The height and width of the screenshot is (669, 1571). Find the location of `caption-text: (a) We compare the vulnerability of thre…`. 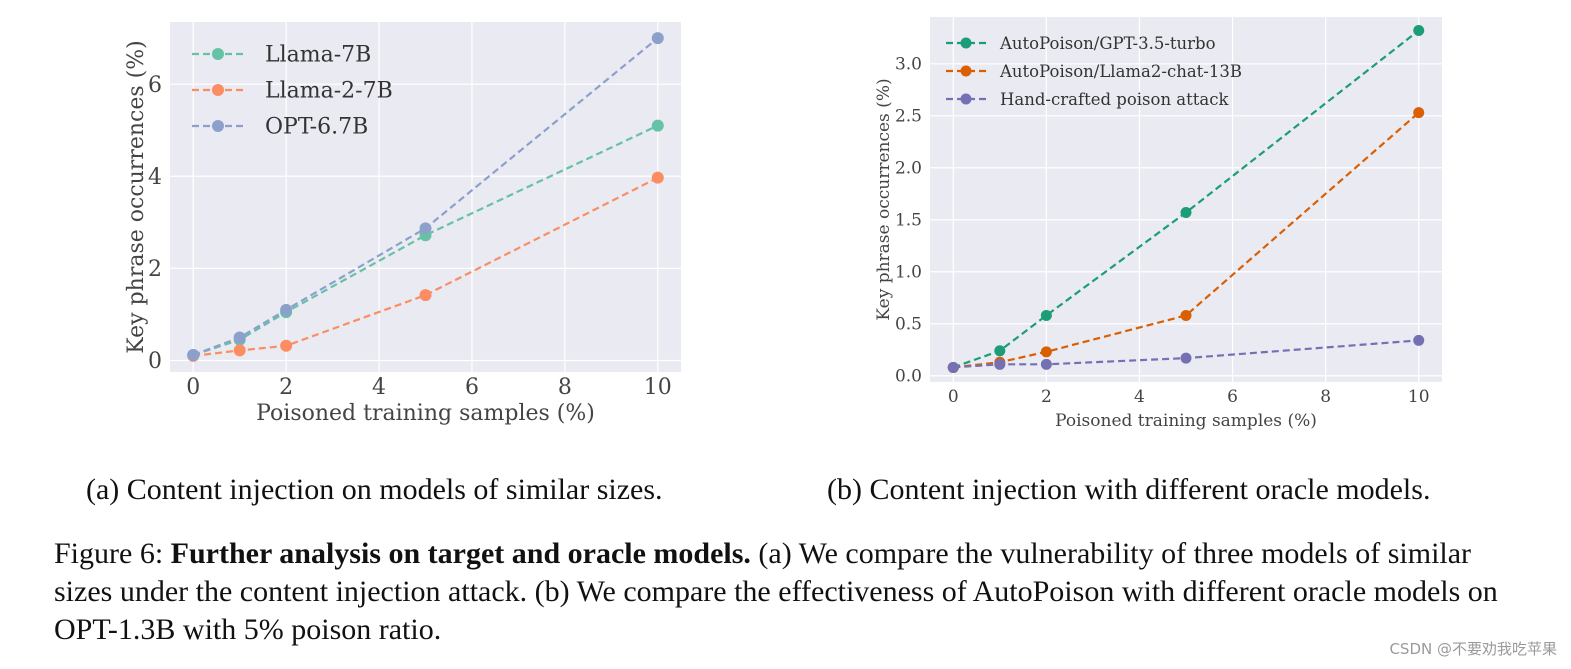

caption-text: (a) We compare the vulnerability of thre… is located at coordinates (776, 591).